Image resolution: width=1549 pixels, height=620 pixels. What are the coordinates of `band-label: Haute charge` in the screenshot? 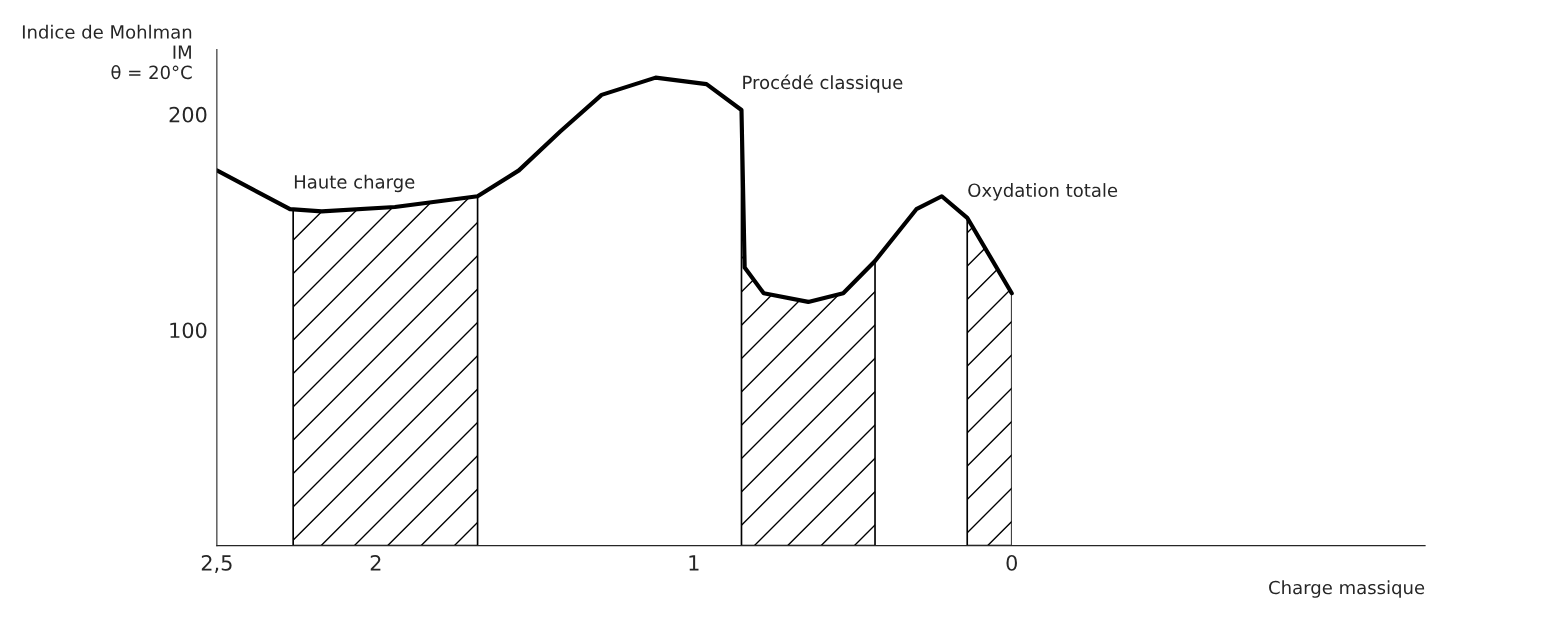 It's located at (354, 183).